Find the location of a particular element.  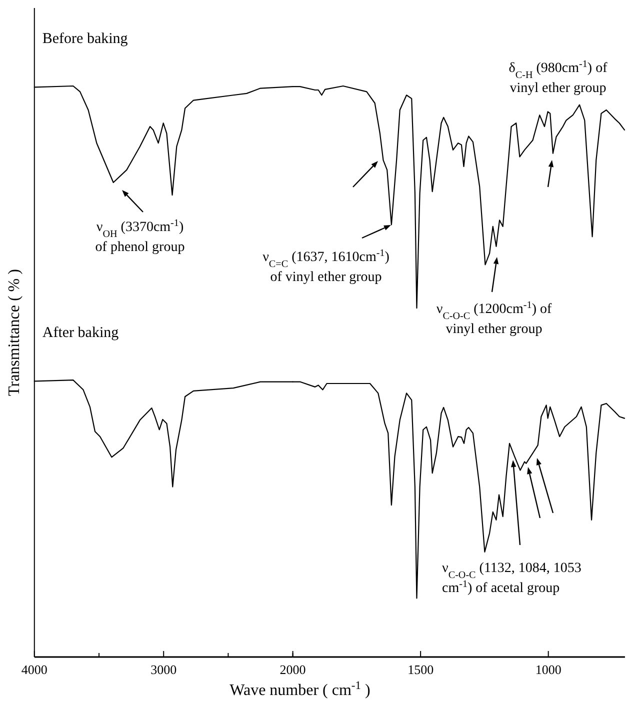

x-tick-label: 2000 is located at coordinates (293, 669).